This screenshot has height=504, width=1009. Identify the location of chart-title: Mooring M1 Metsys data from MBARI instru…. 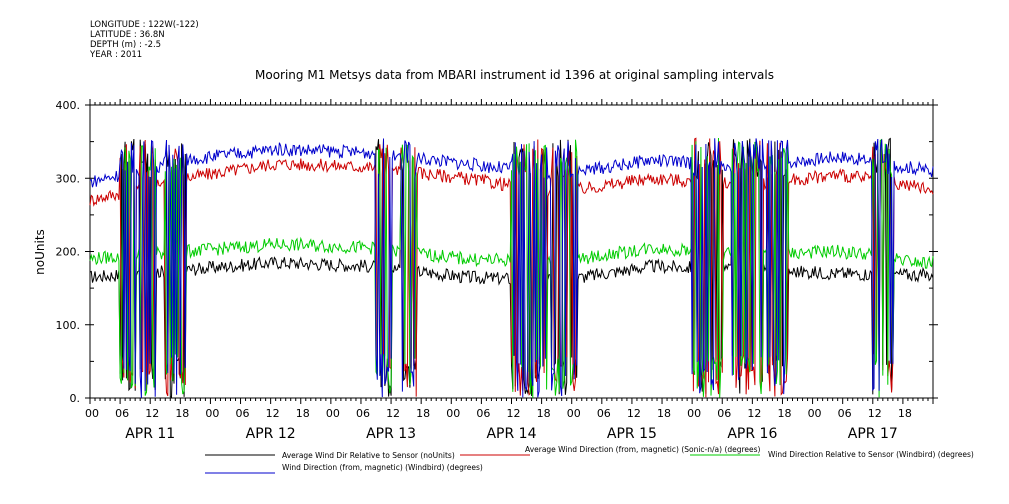
(514, 75).